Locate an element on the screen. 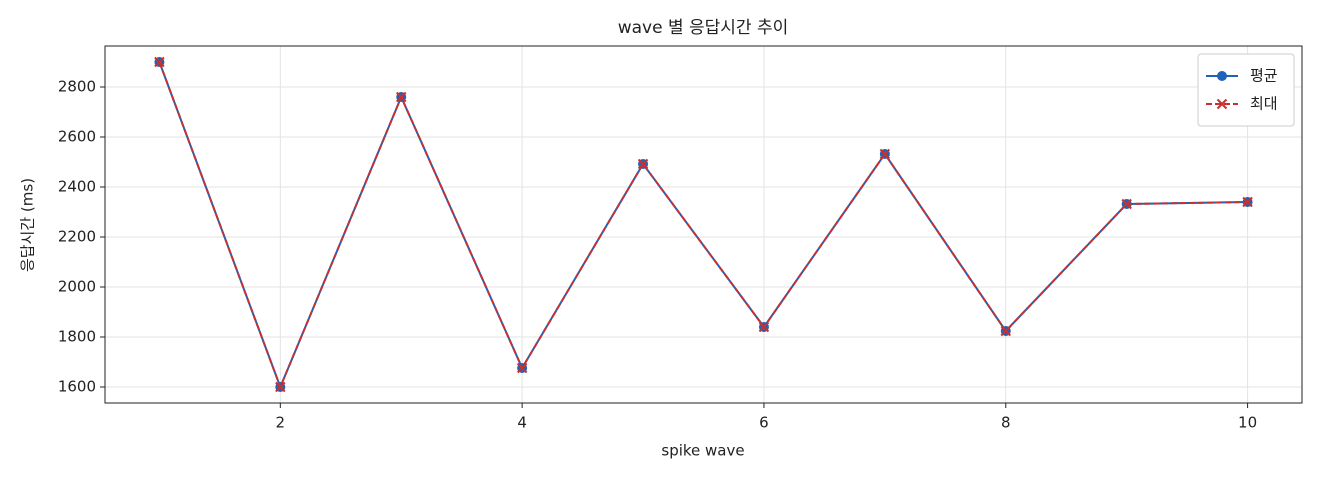 The height and width of the screenshot is (480, 1320). y-tick-label: 2400 is located at coordinates (77, 187).